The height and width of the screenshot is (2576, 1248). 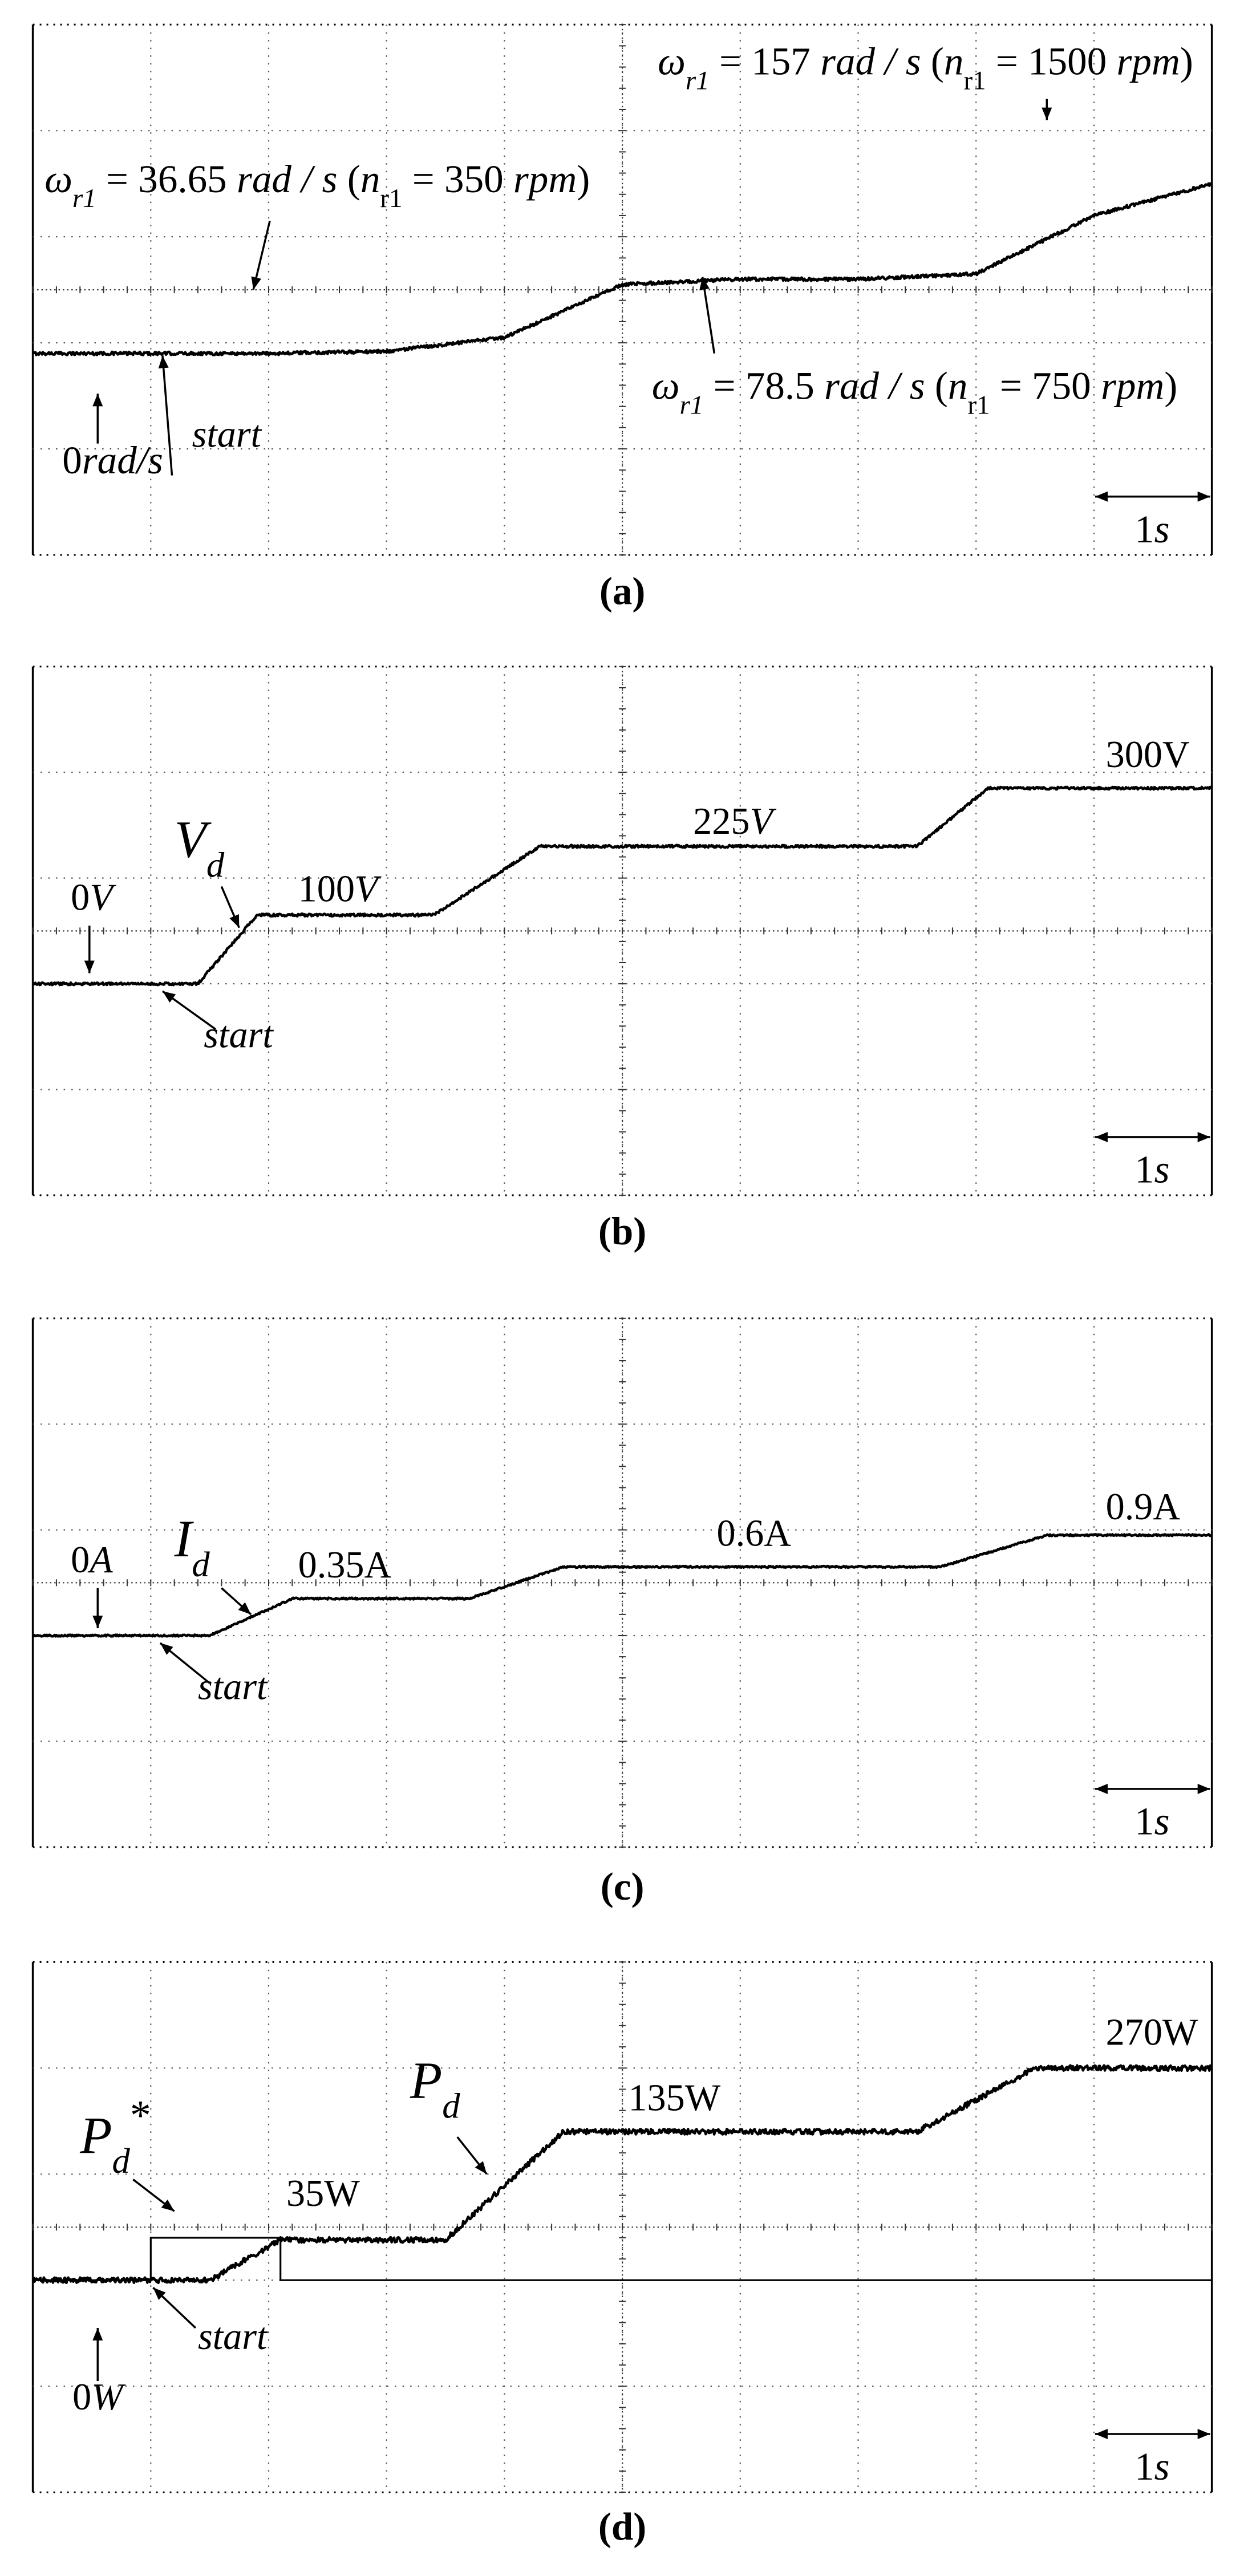 I want to click on annotation-label: 35W, so click(x=323, y=2193).